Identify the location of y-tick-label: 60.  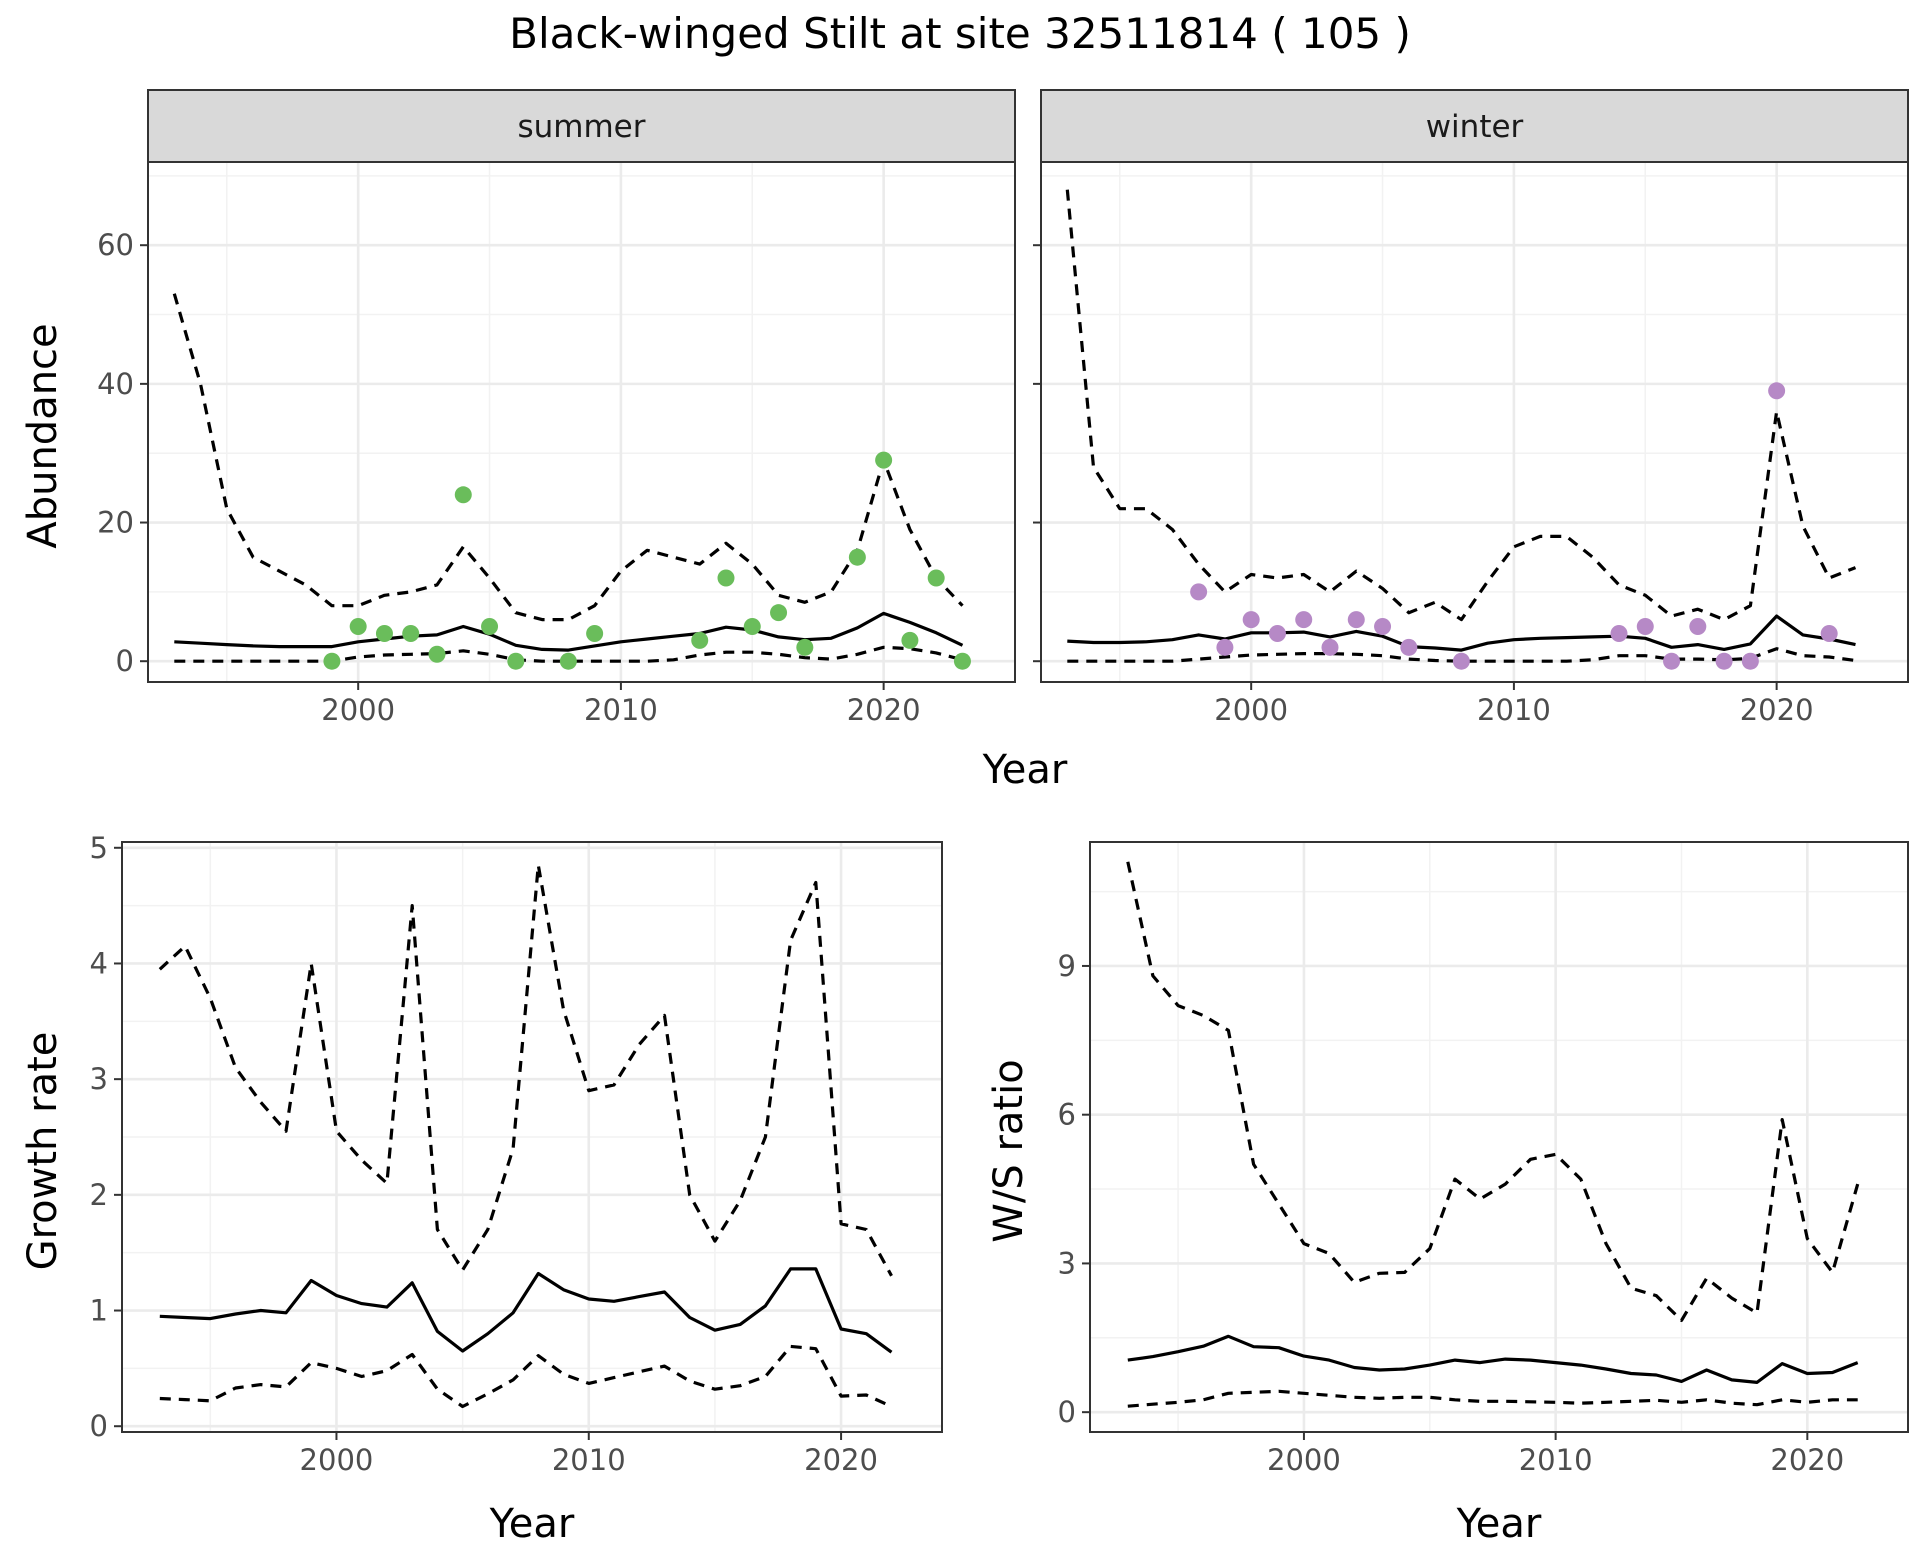
(115, 245).